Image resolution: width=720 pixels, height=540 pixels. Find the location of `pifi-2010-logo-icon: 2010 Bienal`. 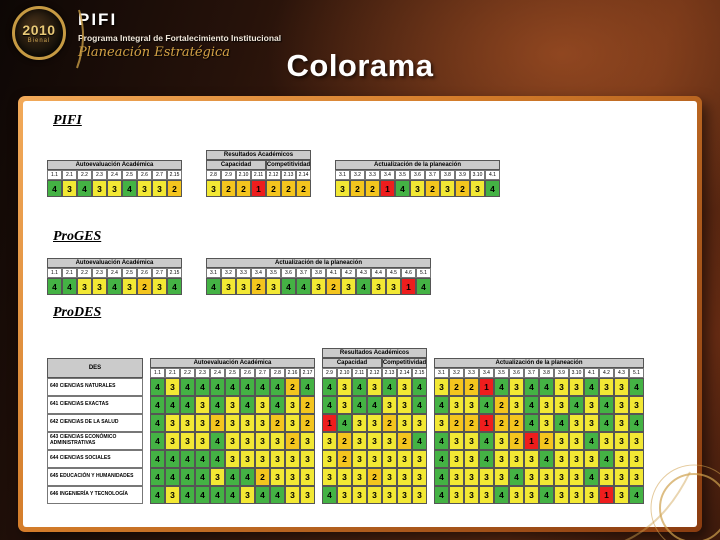

pifi-2010-logo-icon: 2010 Bienal is located at coordinates (39, 33).